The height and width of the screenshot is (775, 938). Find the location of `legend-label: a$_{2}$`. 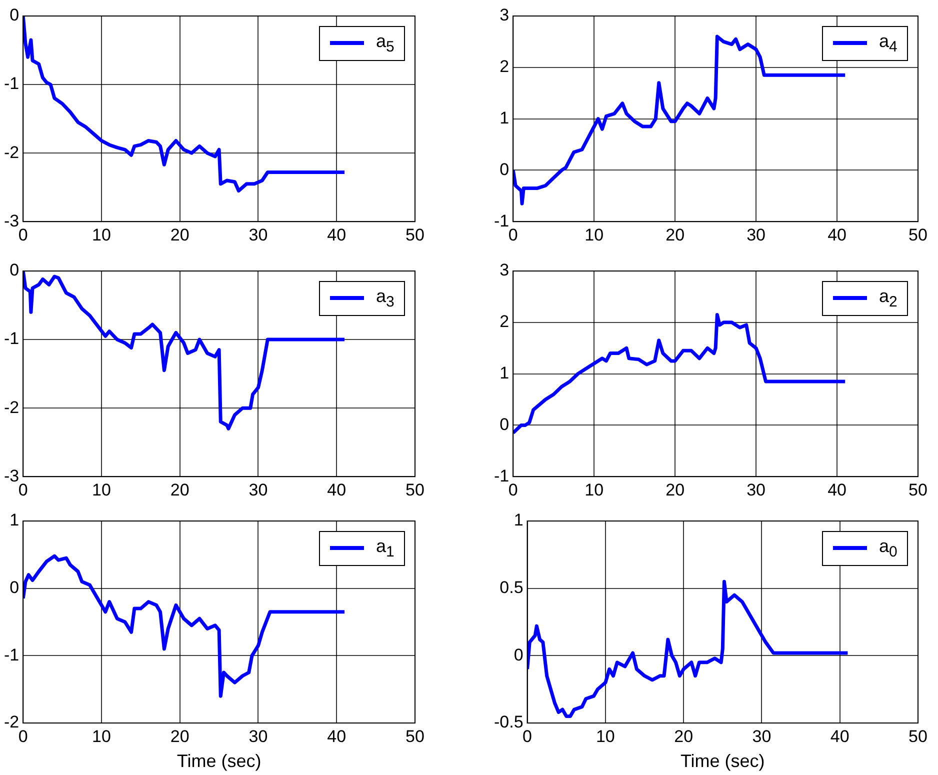

legend-label: a$_{2}$ is located at coordinates (888, 298).